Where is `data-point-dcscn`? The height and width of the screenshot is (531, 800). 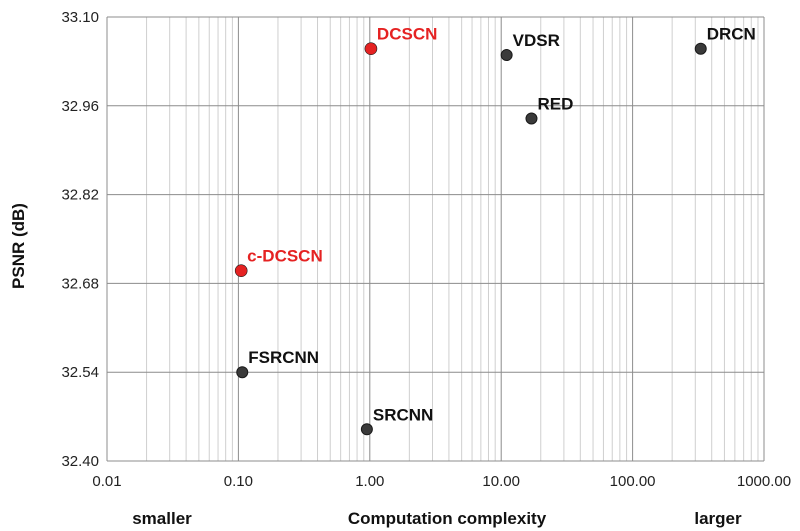 data-point-dcscn is located at coordinates (371, 49).